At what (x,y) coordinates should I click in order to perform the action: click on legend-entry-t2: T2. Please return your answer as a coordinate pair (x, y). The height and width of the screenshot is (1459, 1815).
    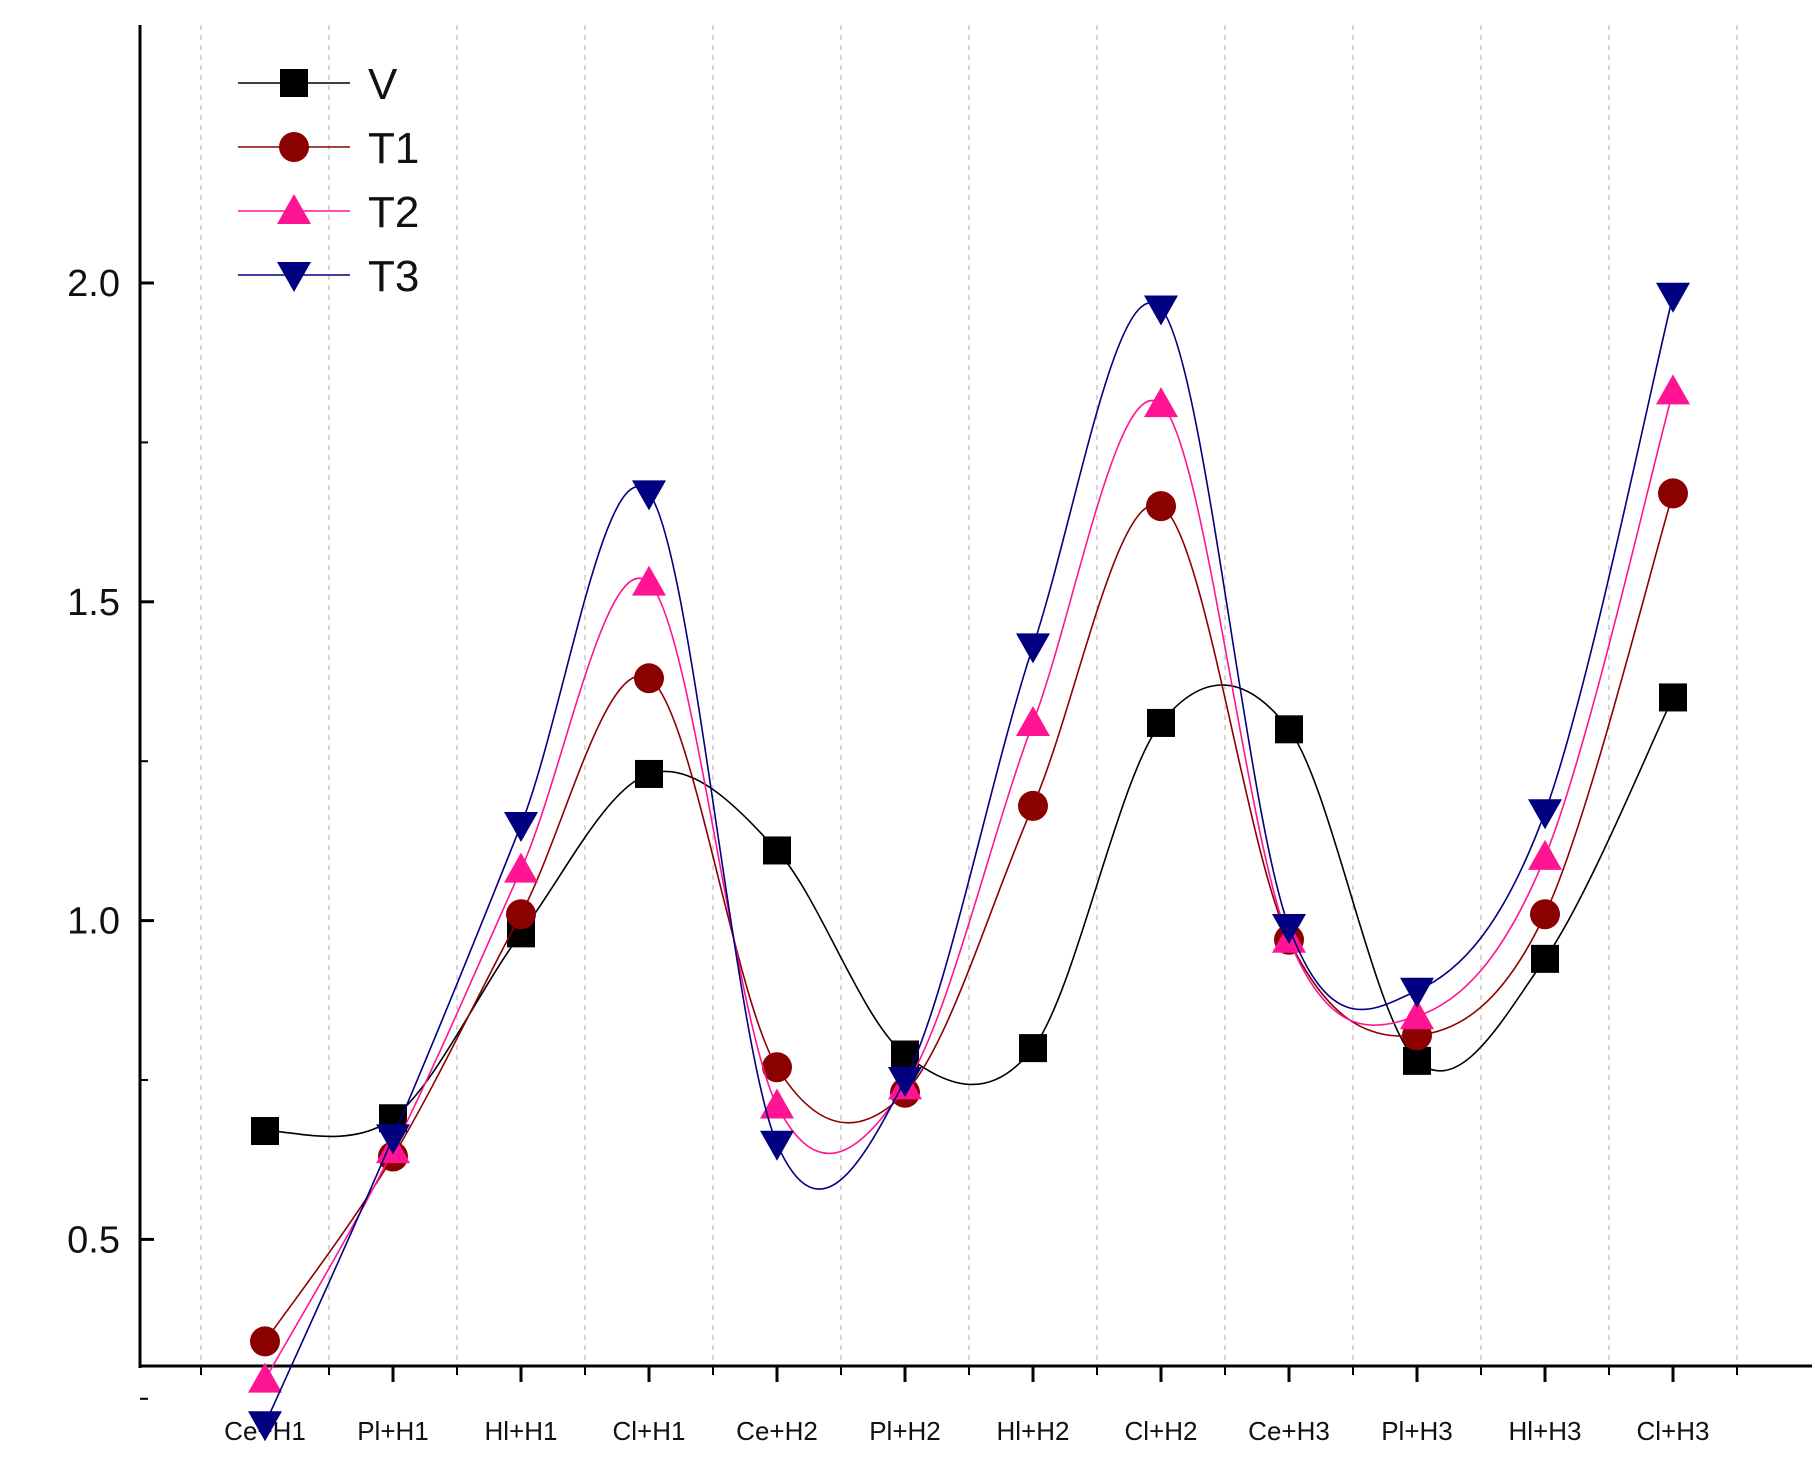
    Looking at the image, I should click on (328, 212).